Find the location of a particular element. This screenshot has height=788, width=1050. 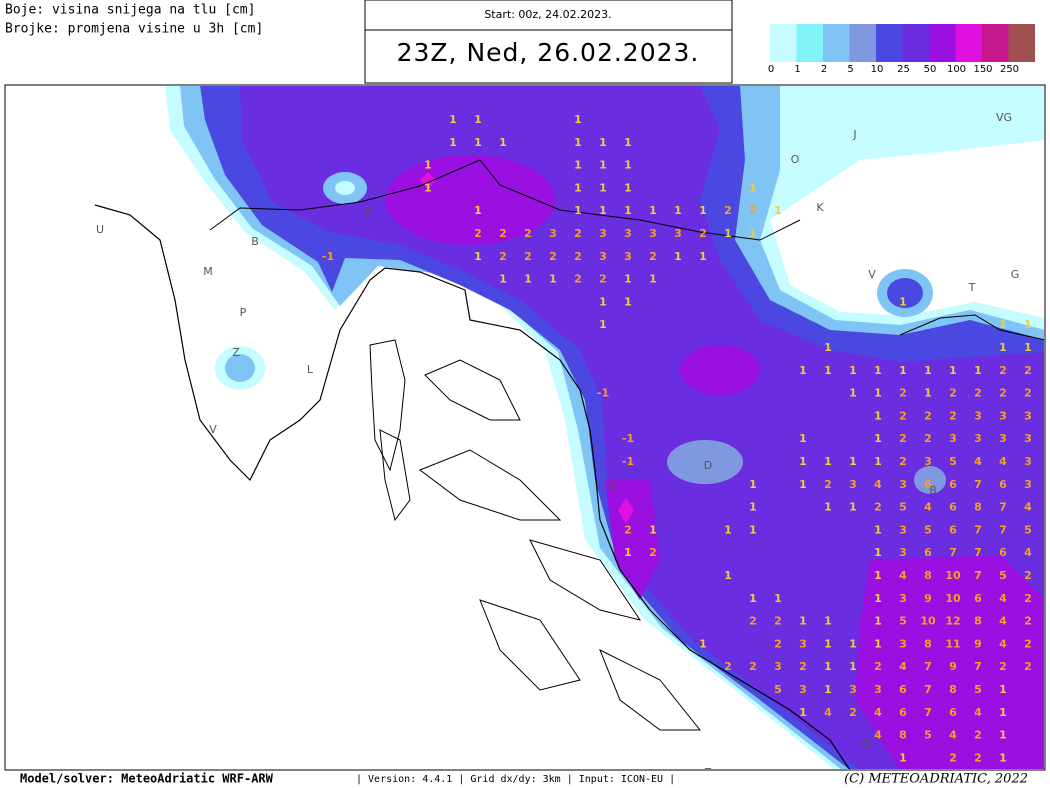

colorbar-label: 5 is located at coordinates (850, 69).